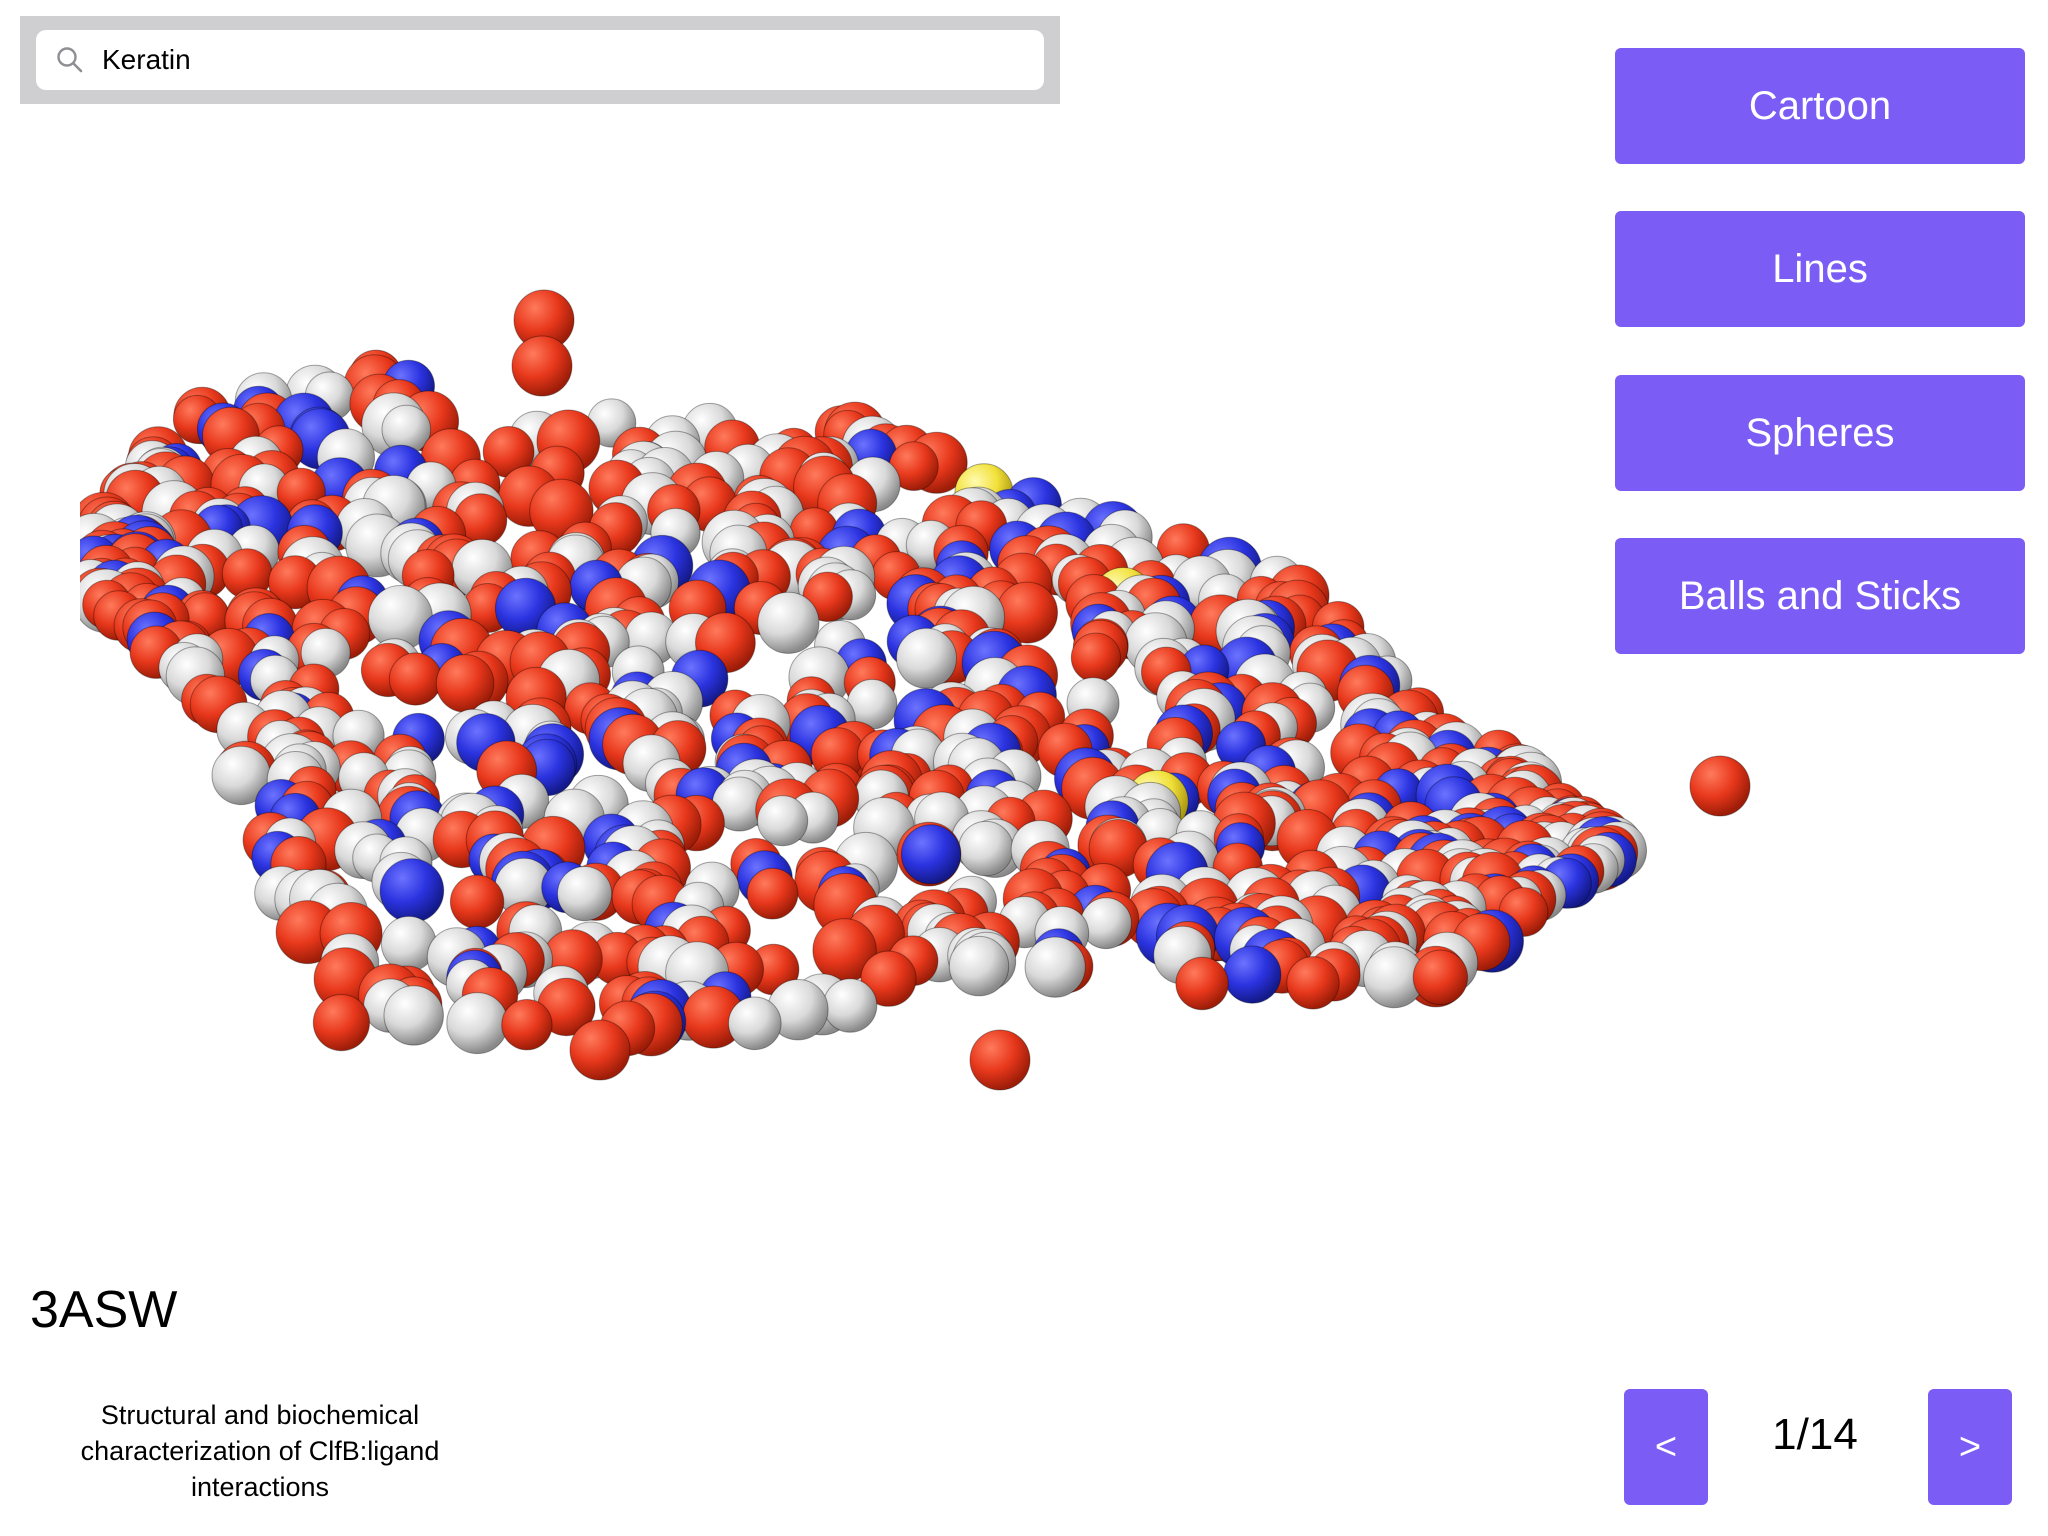 The width and height of the screenshot is (2048, 1536). Describe the element at coordinates (1820, 106) in the screenshot. I see `cartoon-button: Cartoon` at that location.